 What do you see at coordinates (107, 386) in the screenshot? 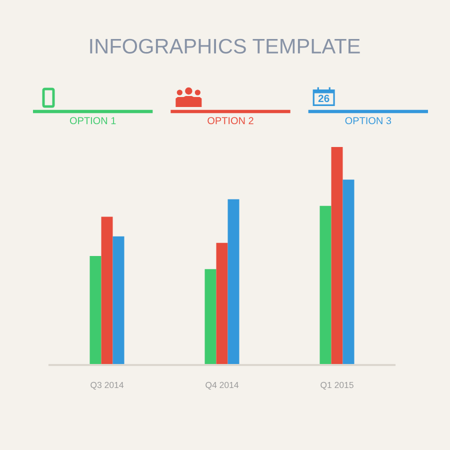
I see `x-tick-label: Q3 2014` at bounding box center [107, 386].